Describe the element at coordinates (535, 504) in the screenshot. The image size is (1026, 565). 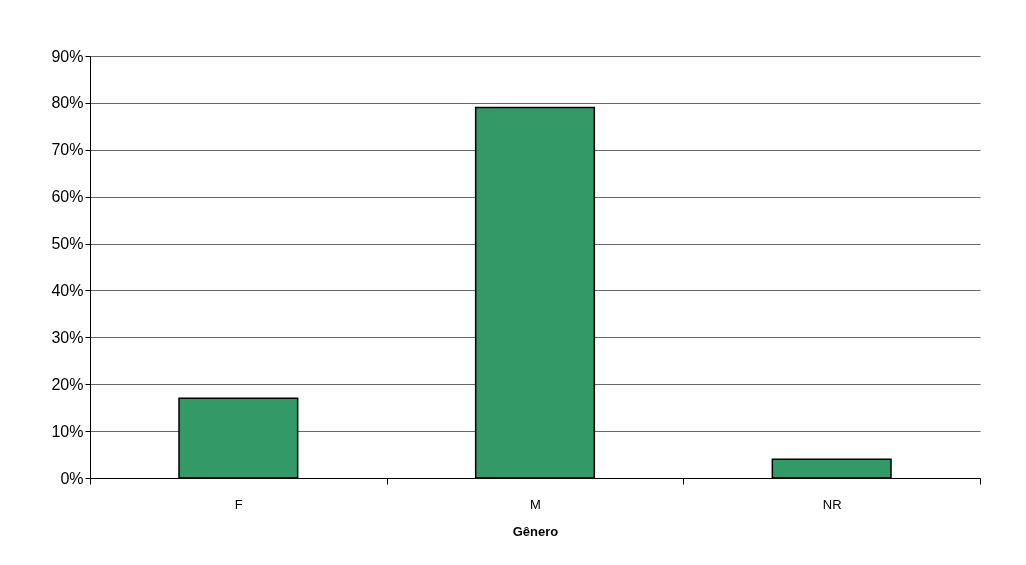
I see `x-tick-label: M` at that location.